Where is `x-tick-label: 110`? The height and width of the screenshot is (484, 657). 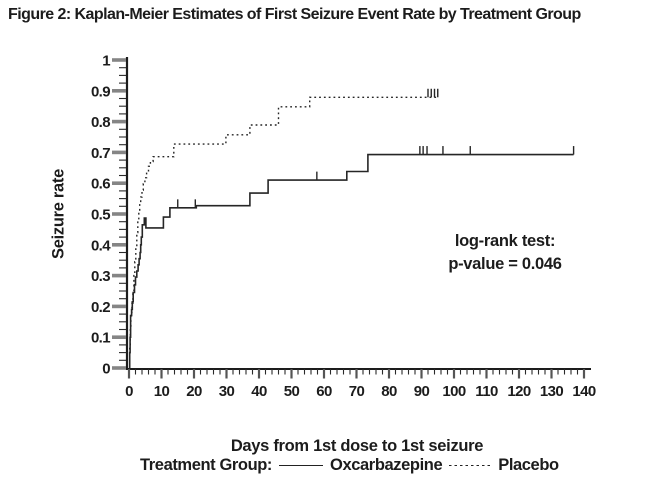
x-tick-label: 110 is located at coordinates (486, 391).